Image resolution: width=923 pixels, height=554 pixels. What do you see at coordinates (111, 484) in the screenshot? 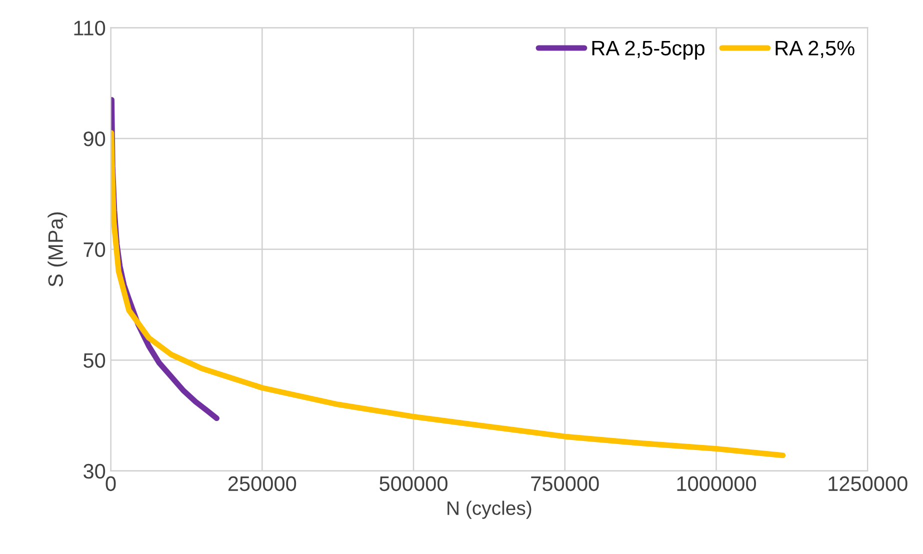
I see `x-tick-label: 0` at bounding box center [111, 484].